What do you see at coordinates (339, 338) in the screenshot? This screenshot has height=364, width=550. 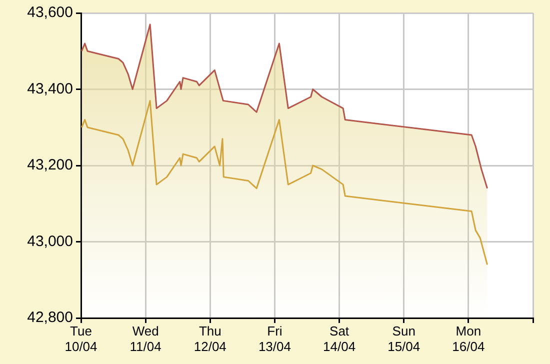 I see `x-tick-label: Sat 14/04` at bounding box center [339, 338].